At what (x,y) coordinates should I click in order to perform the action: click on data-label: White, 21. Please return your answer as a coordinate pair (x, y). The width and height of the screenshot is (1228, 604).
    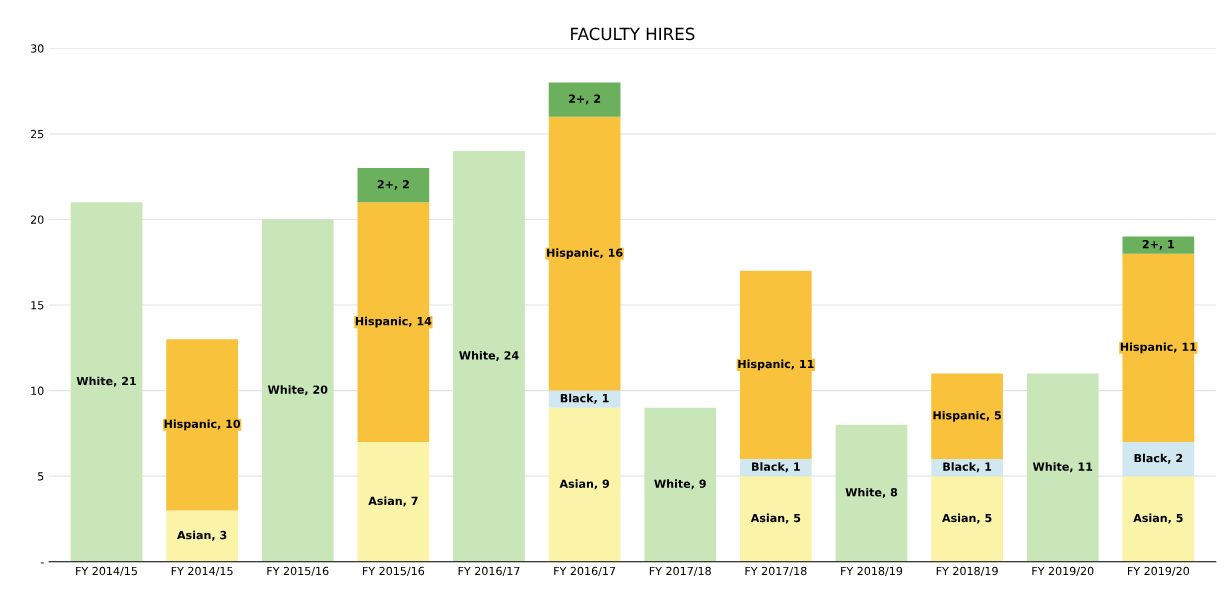
    Looking at the image, I should click on (106, 381).